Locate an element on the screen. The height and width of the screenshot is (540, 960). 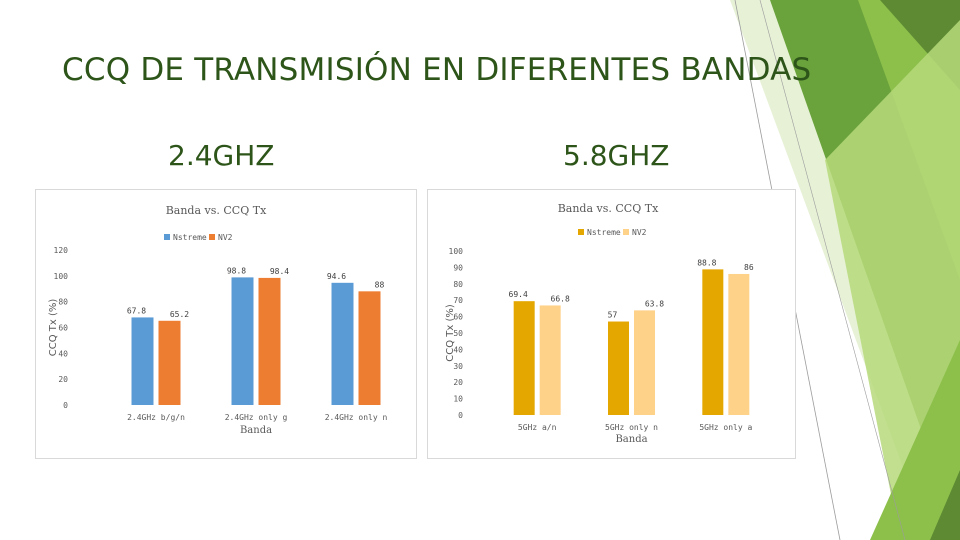
data-label: 63.8 is located at coordinates (654, 303).